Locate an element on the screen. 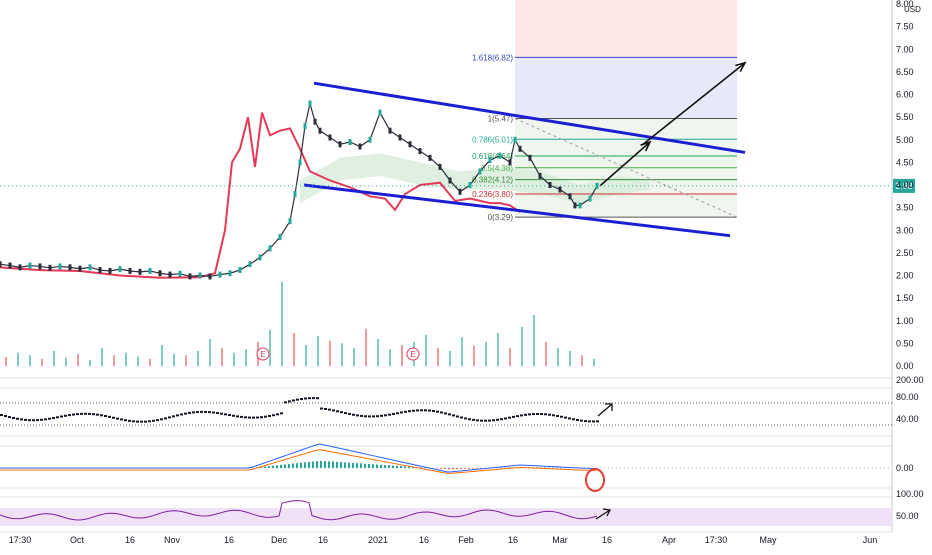 The width and height of the screenshot is (932, 555). ind2-tick: 0.00 is located at coordinates (905, 468).